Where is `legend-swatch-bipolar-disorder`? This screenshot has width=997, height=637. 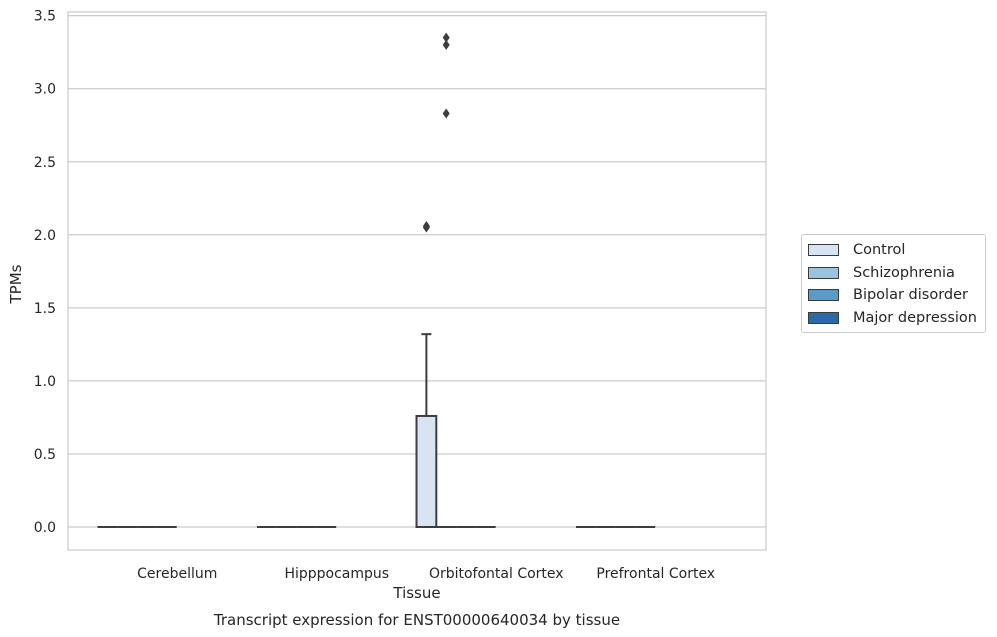
legend-swatch-bipolar-disorder is located at coordinates (823, 295).